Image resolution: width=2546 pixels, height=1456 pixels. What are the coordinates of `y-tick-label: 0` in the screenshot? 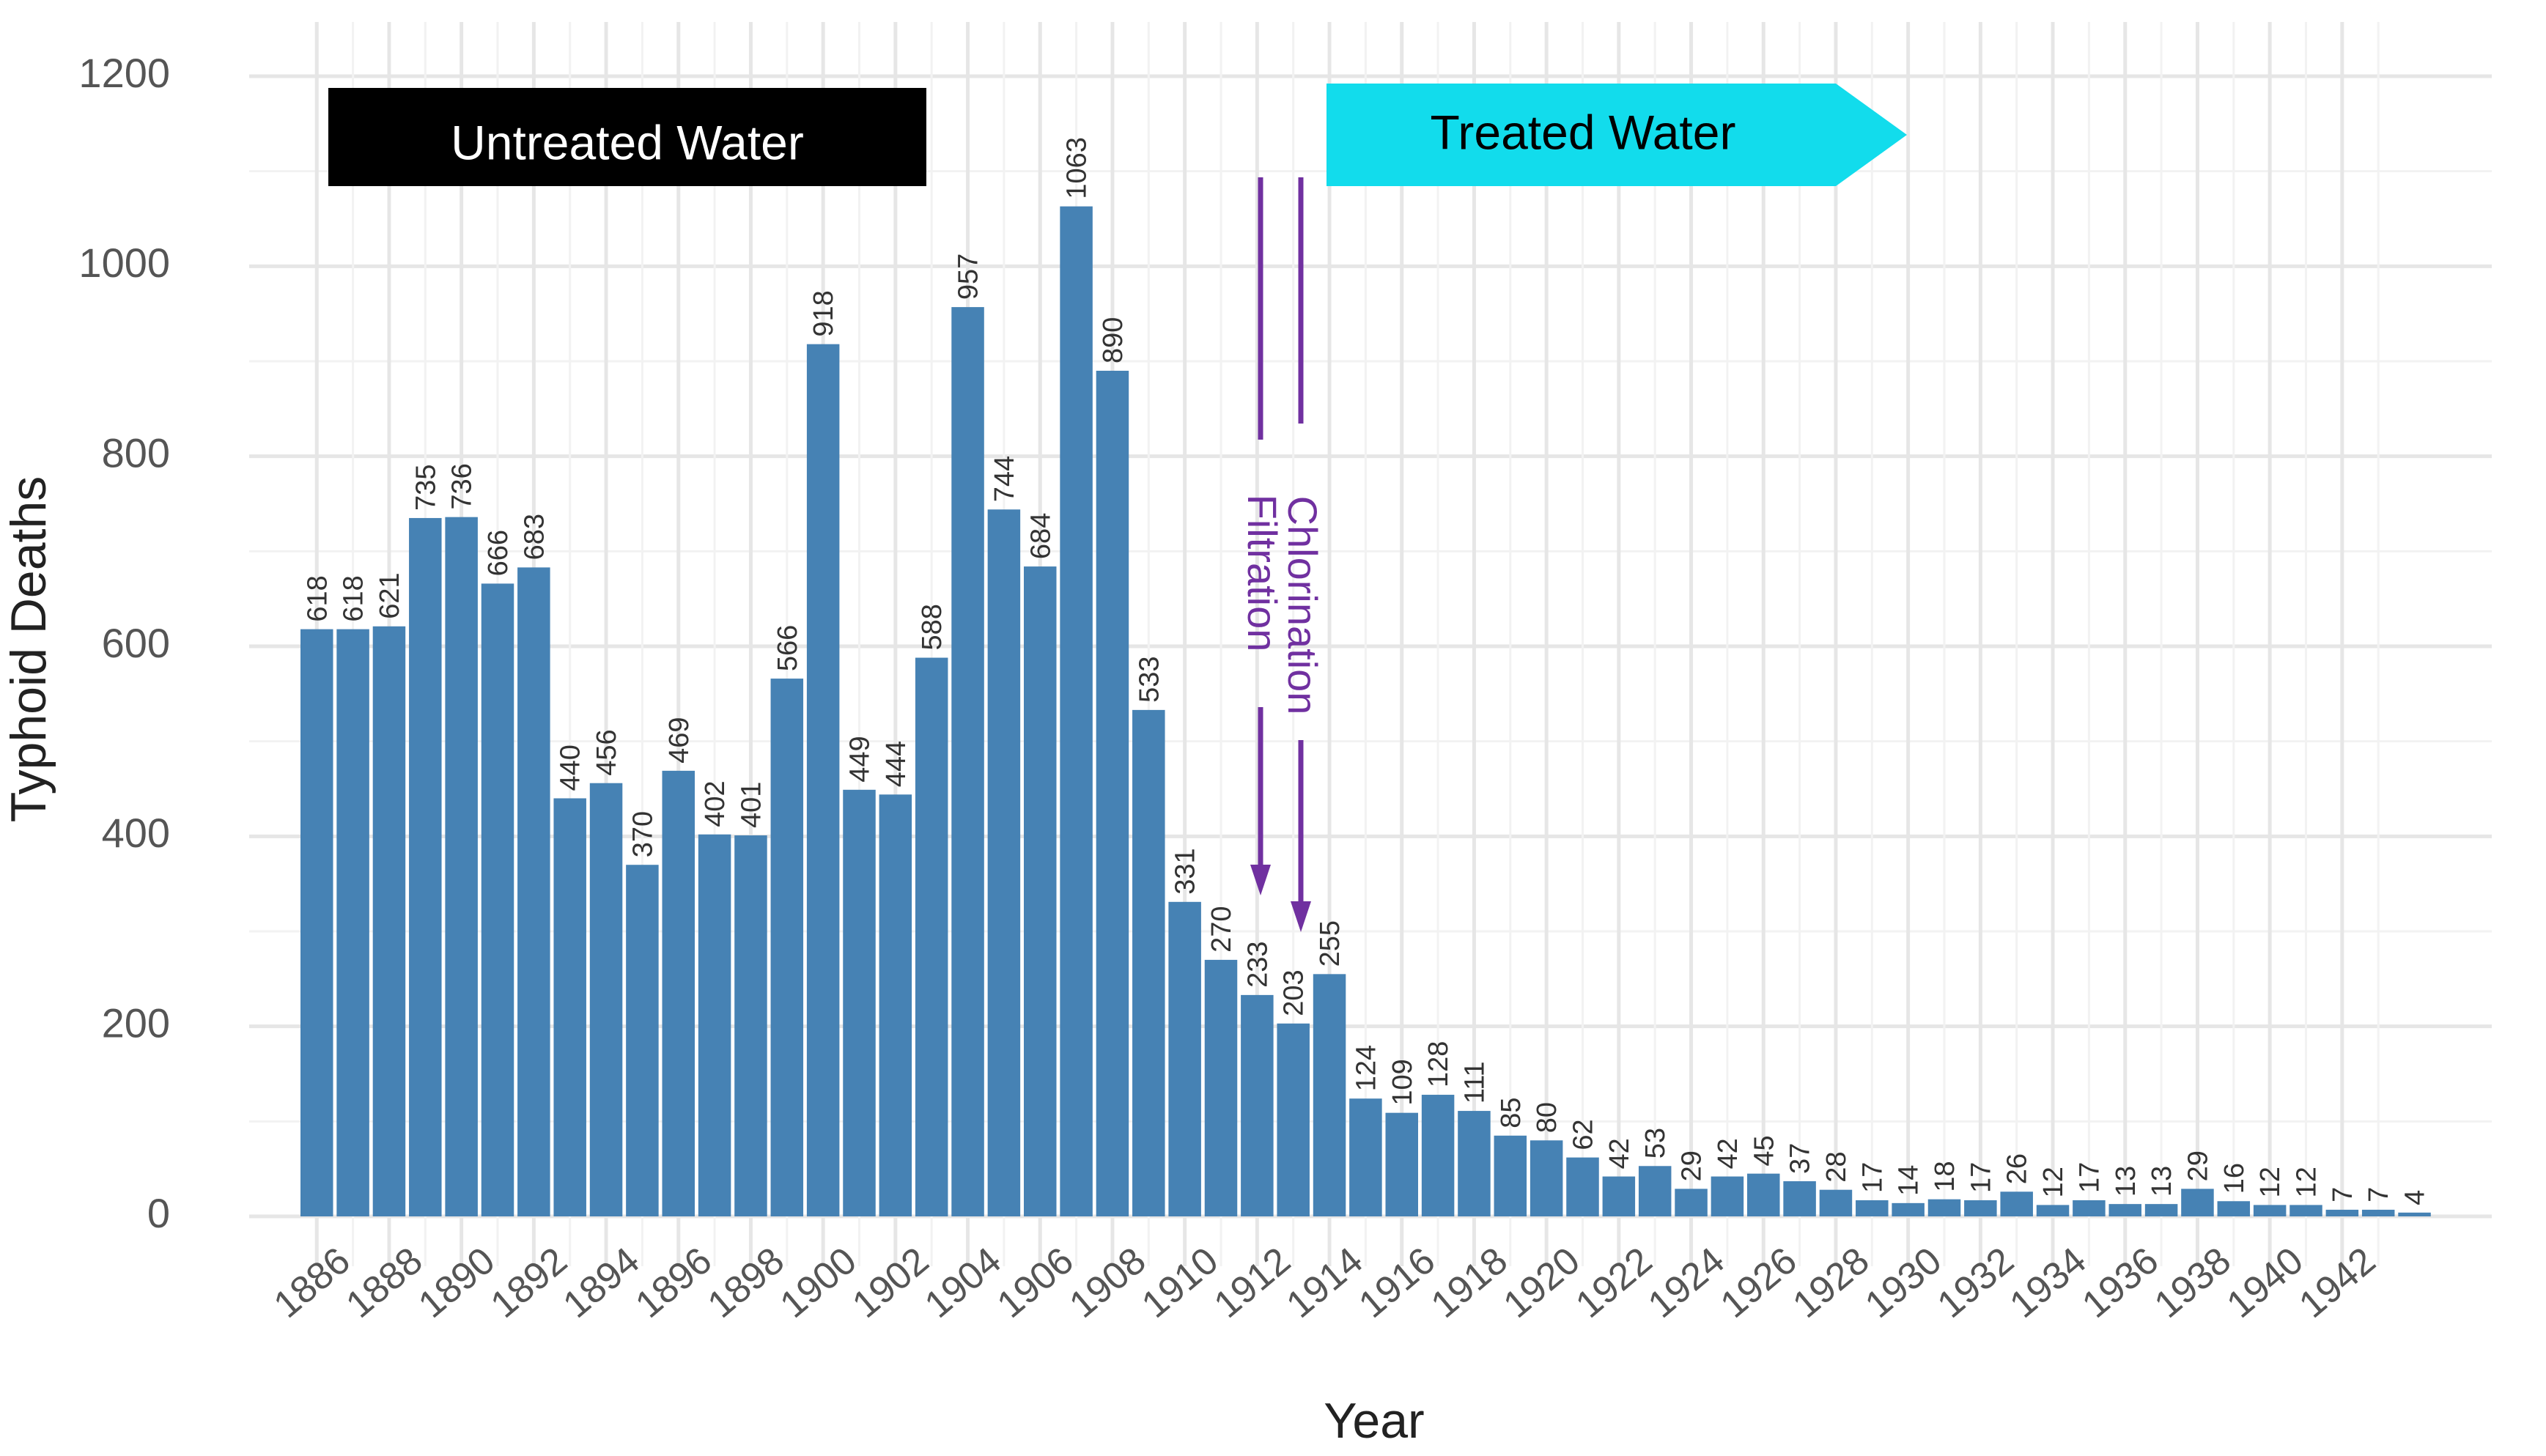 It's located at (158, 1213).